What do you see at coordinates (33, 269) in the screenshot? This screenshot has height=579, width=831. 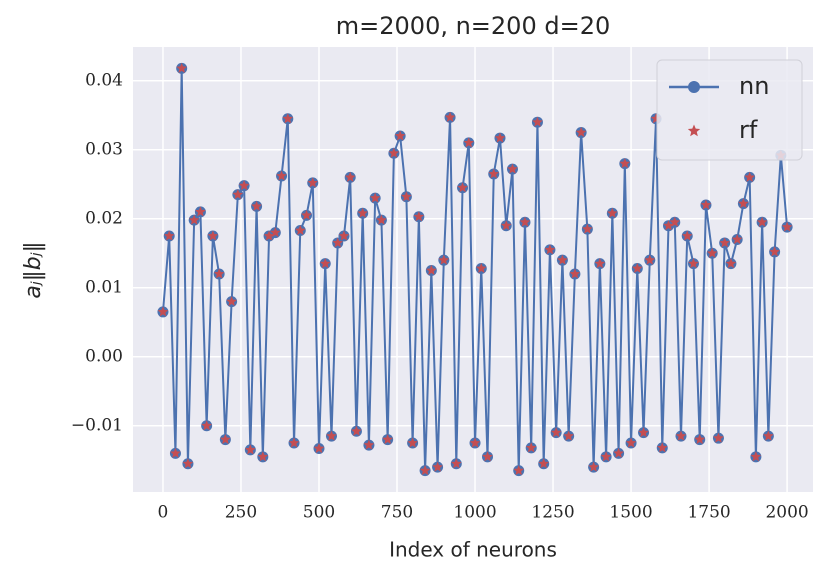 I see `y-axis-label: aⱼ‖bⱼ‖` at bounding box center [33, 269].